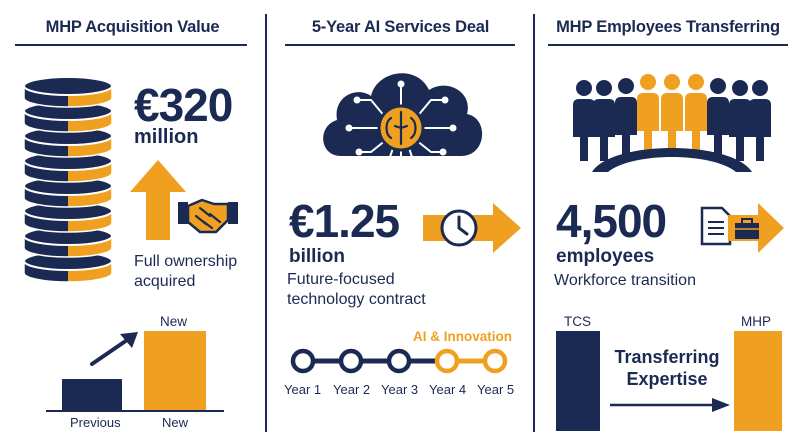 The width and height of the screenshot is (800, 447). What do you see at coordinates (95, 422) in the screenshot?
I see `bar-label-previous: Previous` at bounding box center [95, 422].